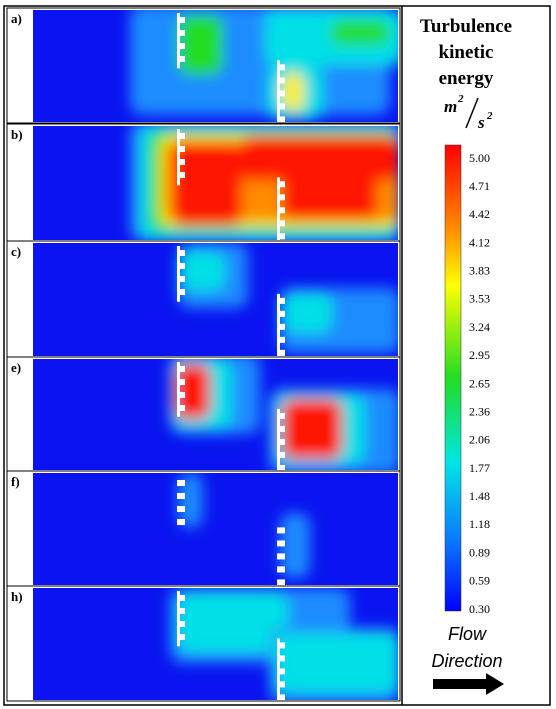 The height and width of the screenshot is (709, 556). Describe the element at coordinates (466, 661) in the screenshot. I see `flow-text: Direction` at that location.